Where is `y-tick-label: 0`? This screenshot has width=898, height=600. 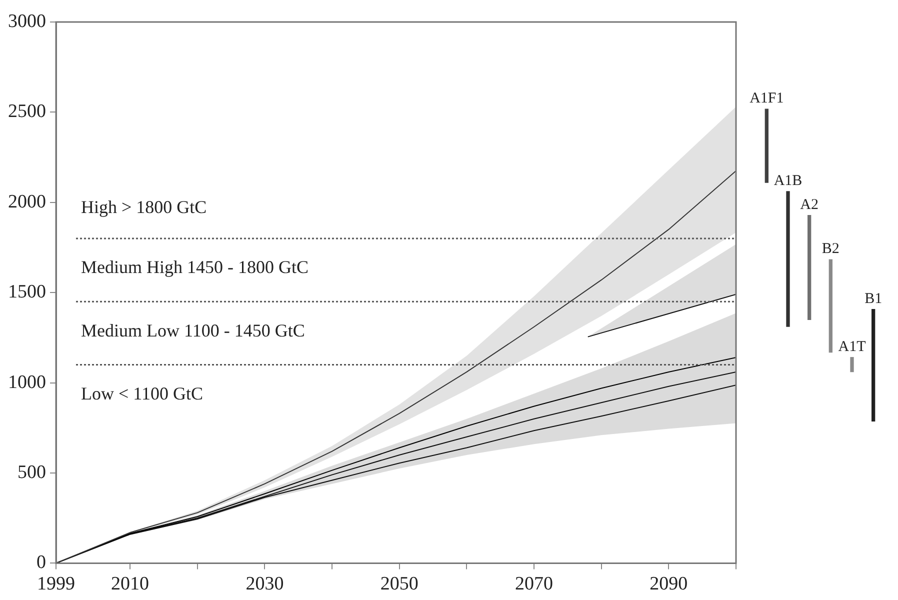
y-tick-label: 0 is located at coordinates (41, 563).